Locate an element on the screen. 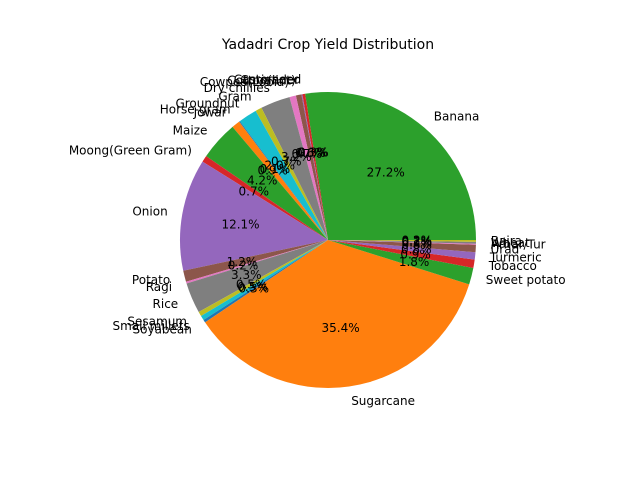  slice-castorseed is located at coordinates (315, 166).